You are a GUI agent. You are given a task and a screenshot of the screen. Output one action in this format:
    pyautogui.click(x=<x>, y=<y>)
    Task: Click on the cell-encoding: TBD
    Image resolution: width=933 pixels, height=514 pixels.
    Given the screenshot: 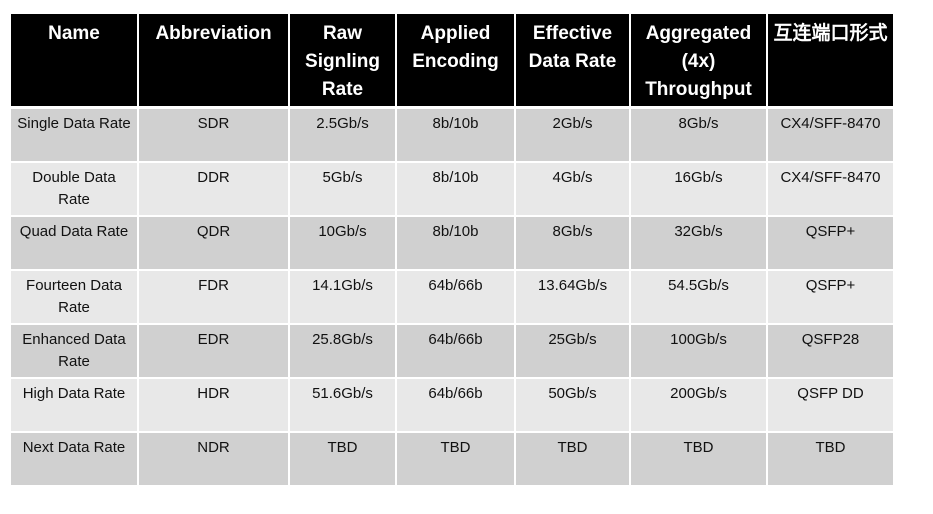 What is the action you would take?
    pyautogui.click(x=456, y=459)
    